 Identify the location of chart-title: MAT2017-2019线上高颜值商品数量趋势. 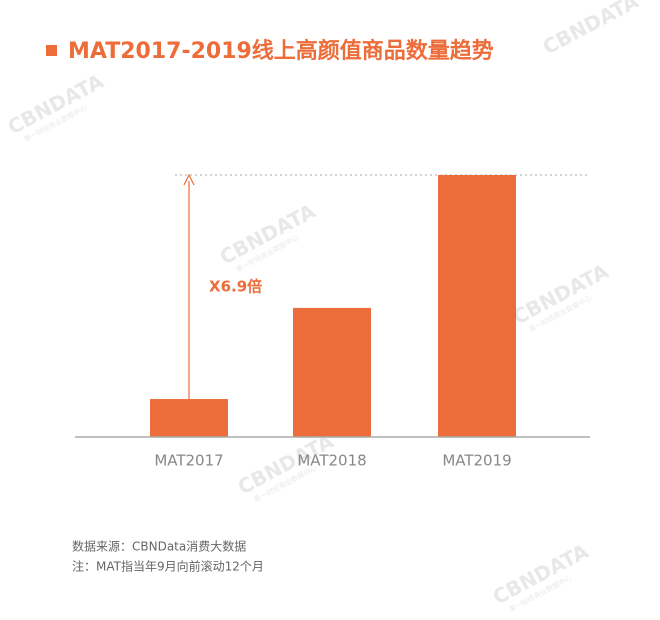
(281, 51).